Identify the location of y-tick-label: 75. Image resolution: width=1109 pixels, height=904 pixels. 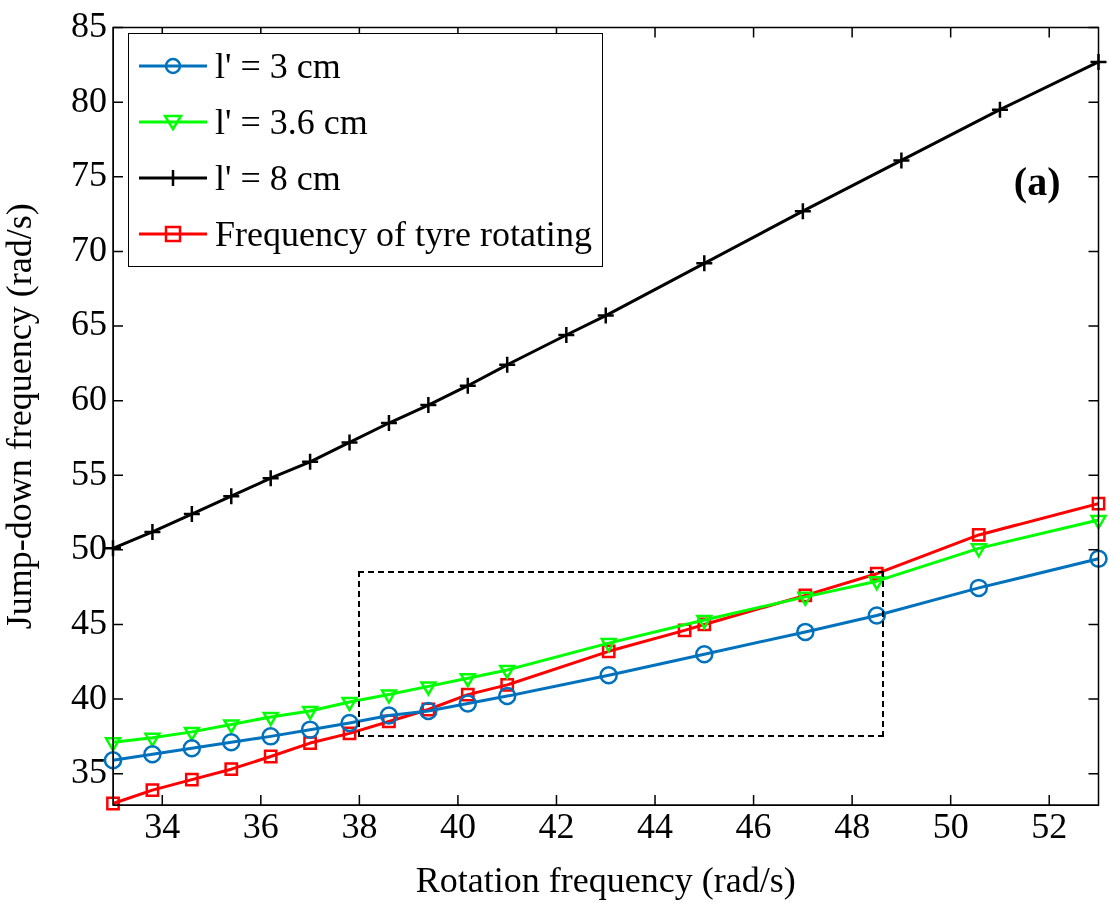
(89, 174).